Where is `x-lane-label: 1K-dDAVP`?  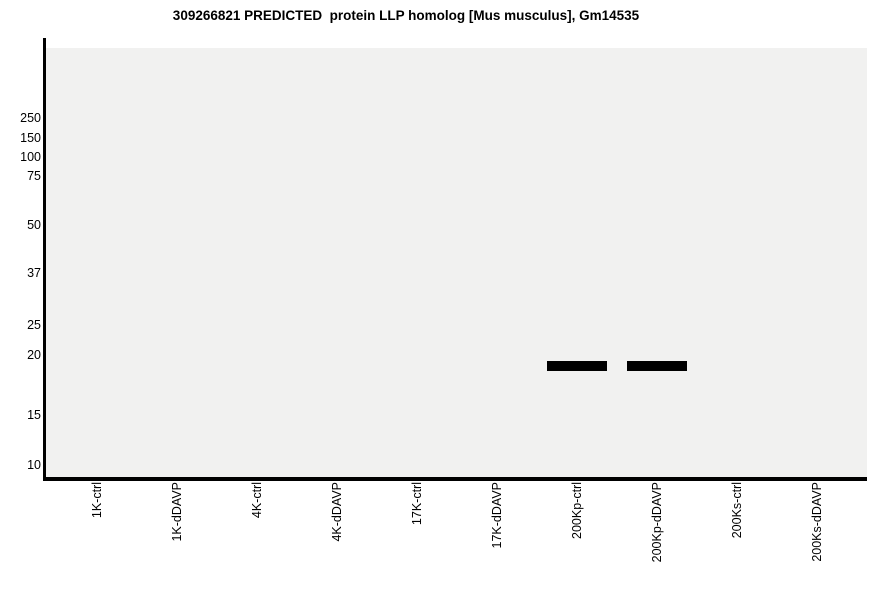 x-lane-label: 1K-dDAVP is located at coordinates (177, 512).